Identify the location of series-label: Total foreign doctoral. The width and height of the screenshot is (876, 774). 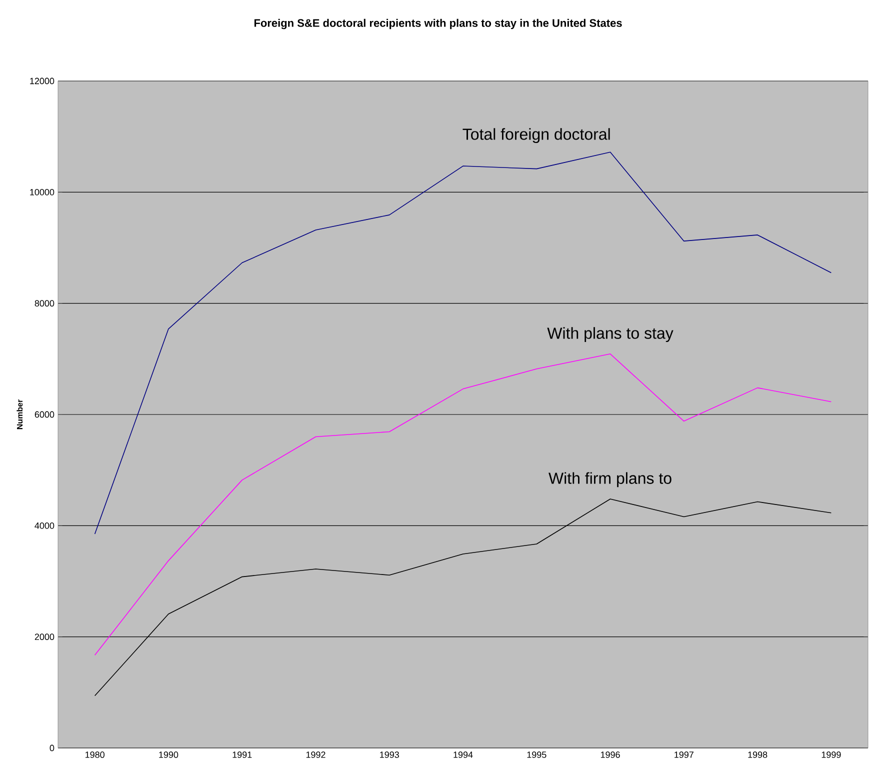
(536, 136).